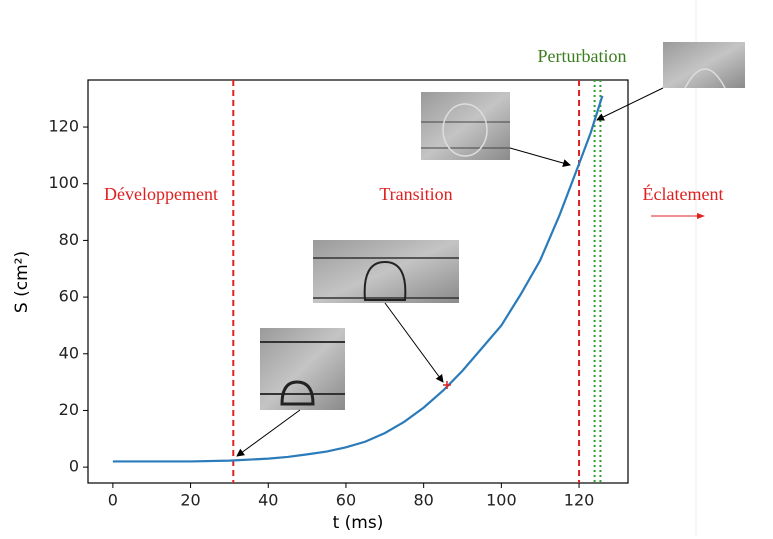 The height and width of the screenshot is (539, 773). Describe the element at coordinates (579, 500) in the screenshot. I see `x-tick-label: 120` at that location.